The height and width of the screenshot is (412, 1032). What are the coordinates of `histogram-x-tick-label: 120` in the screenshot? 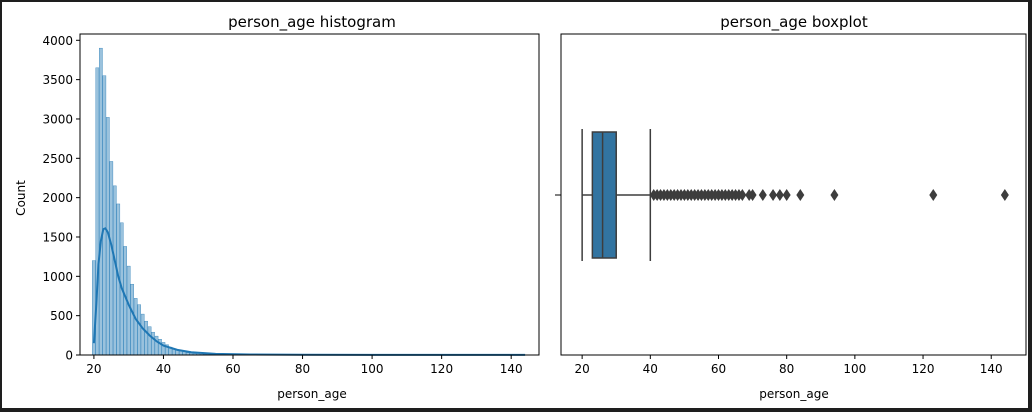 It's located at (441, 369).